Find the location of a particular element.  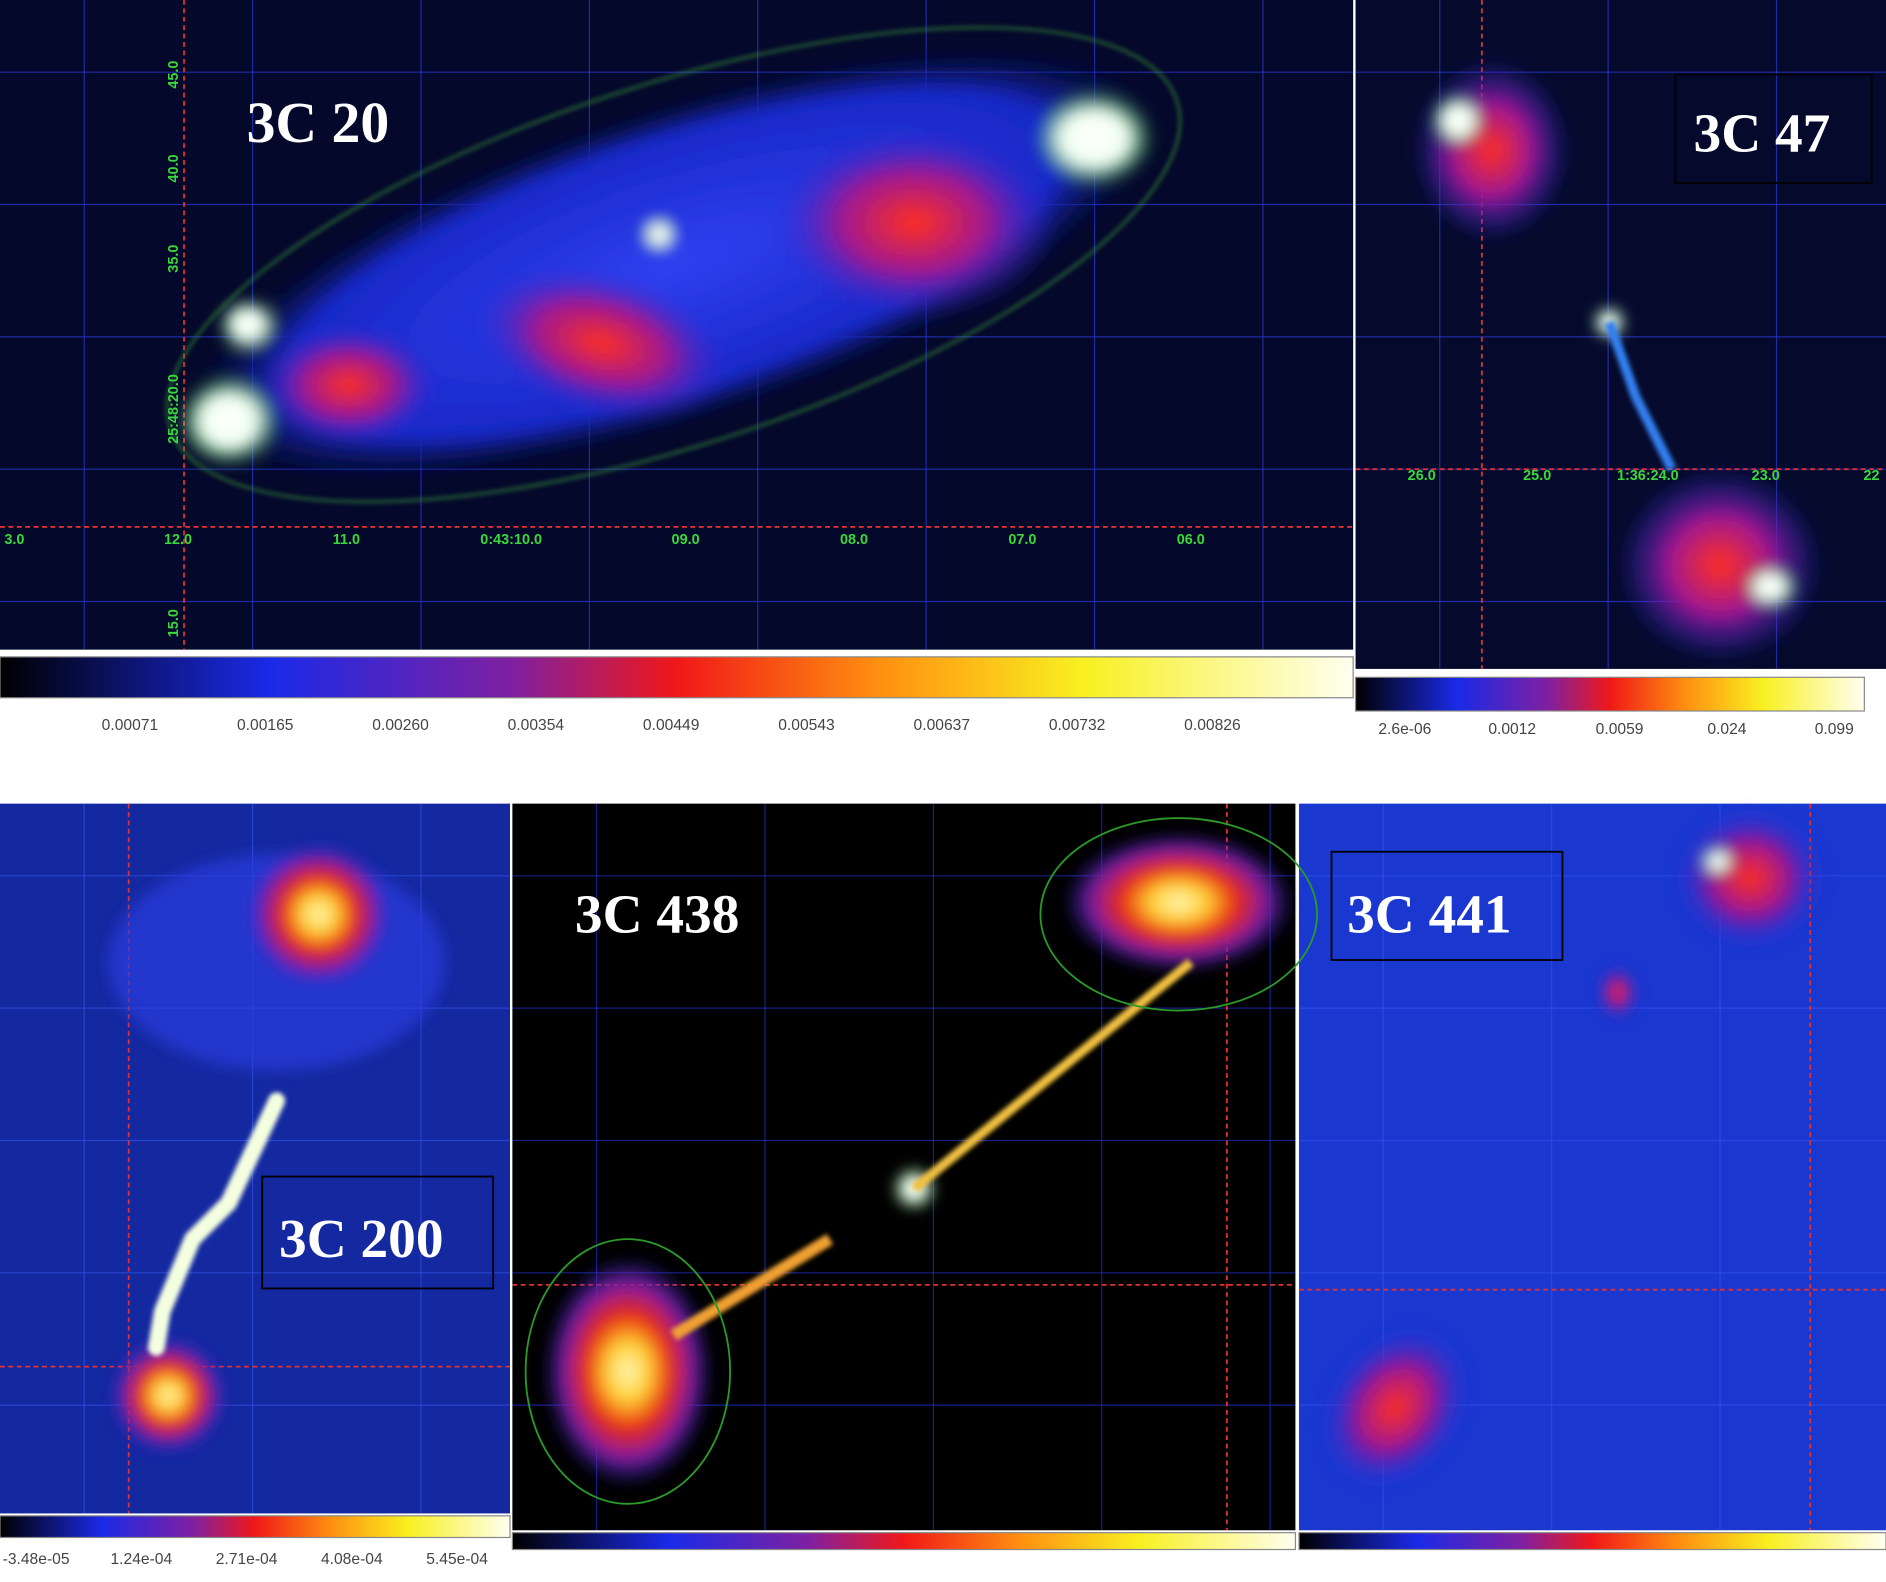

colorbar-tick-label: 0.00165 is located at coordinates (265, 725).